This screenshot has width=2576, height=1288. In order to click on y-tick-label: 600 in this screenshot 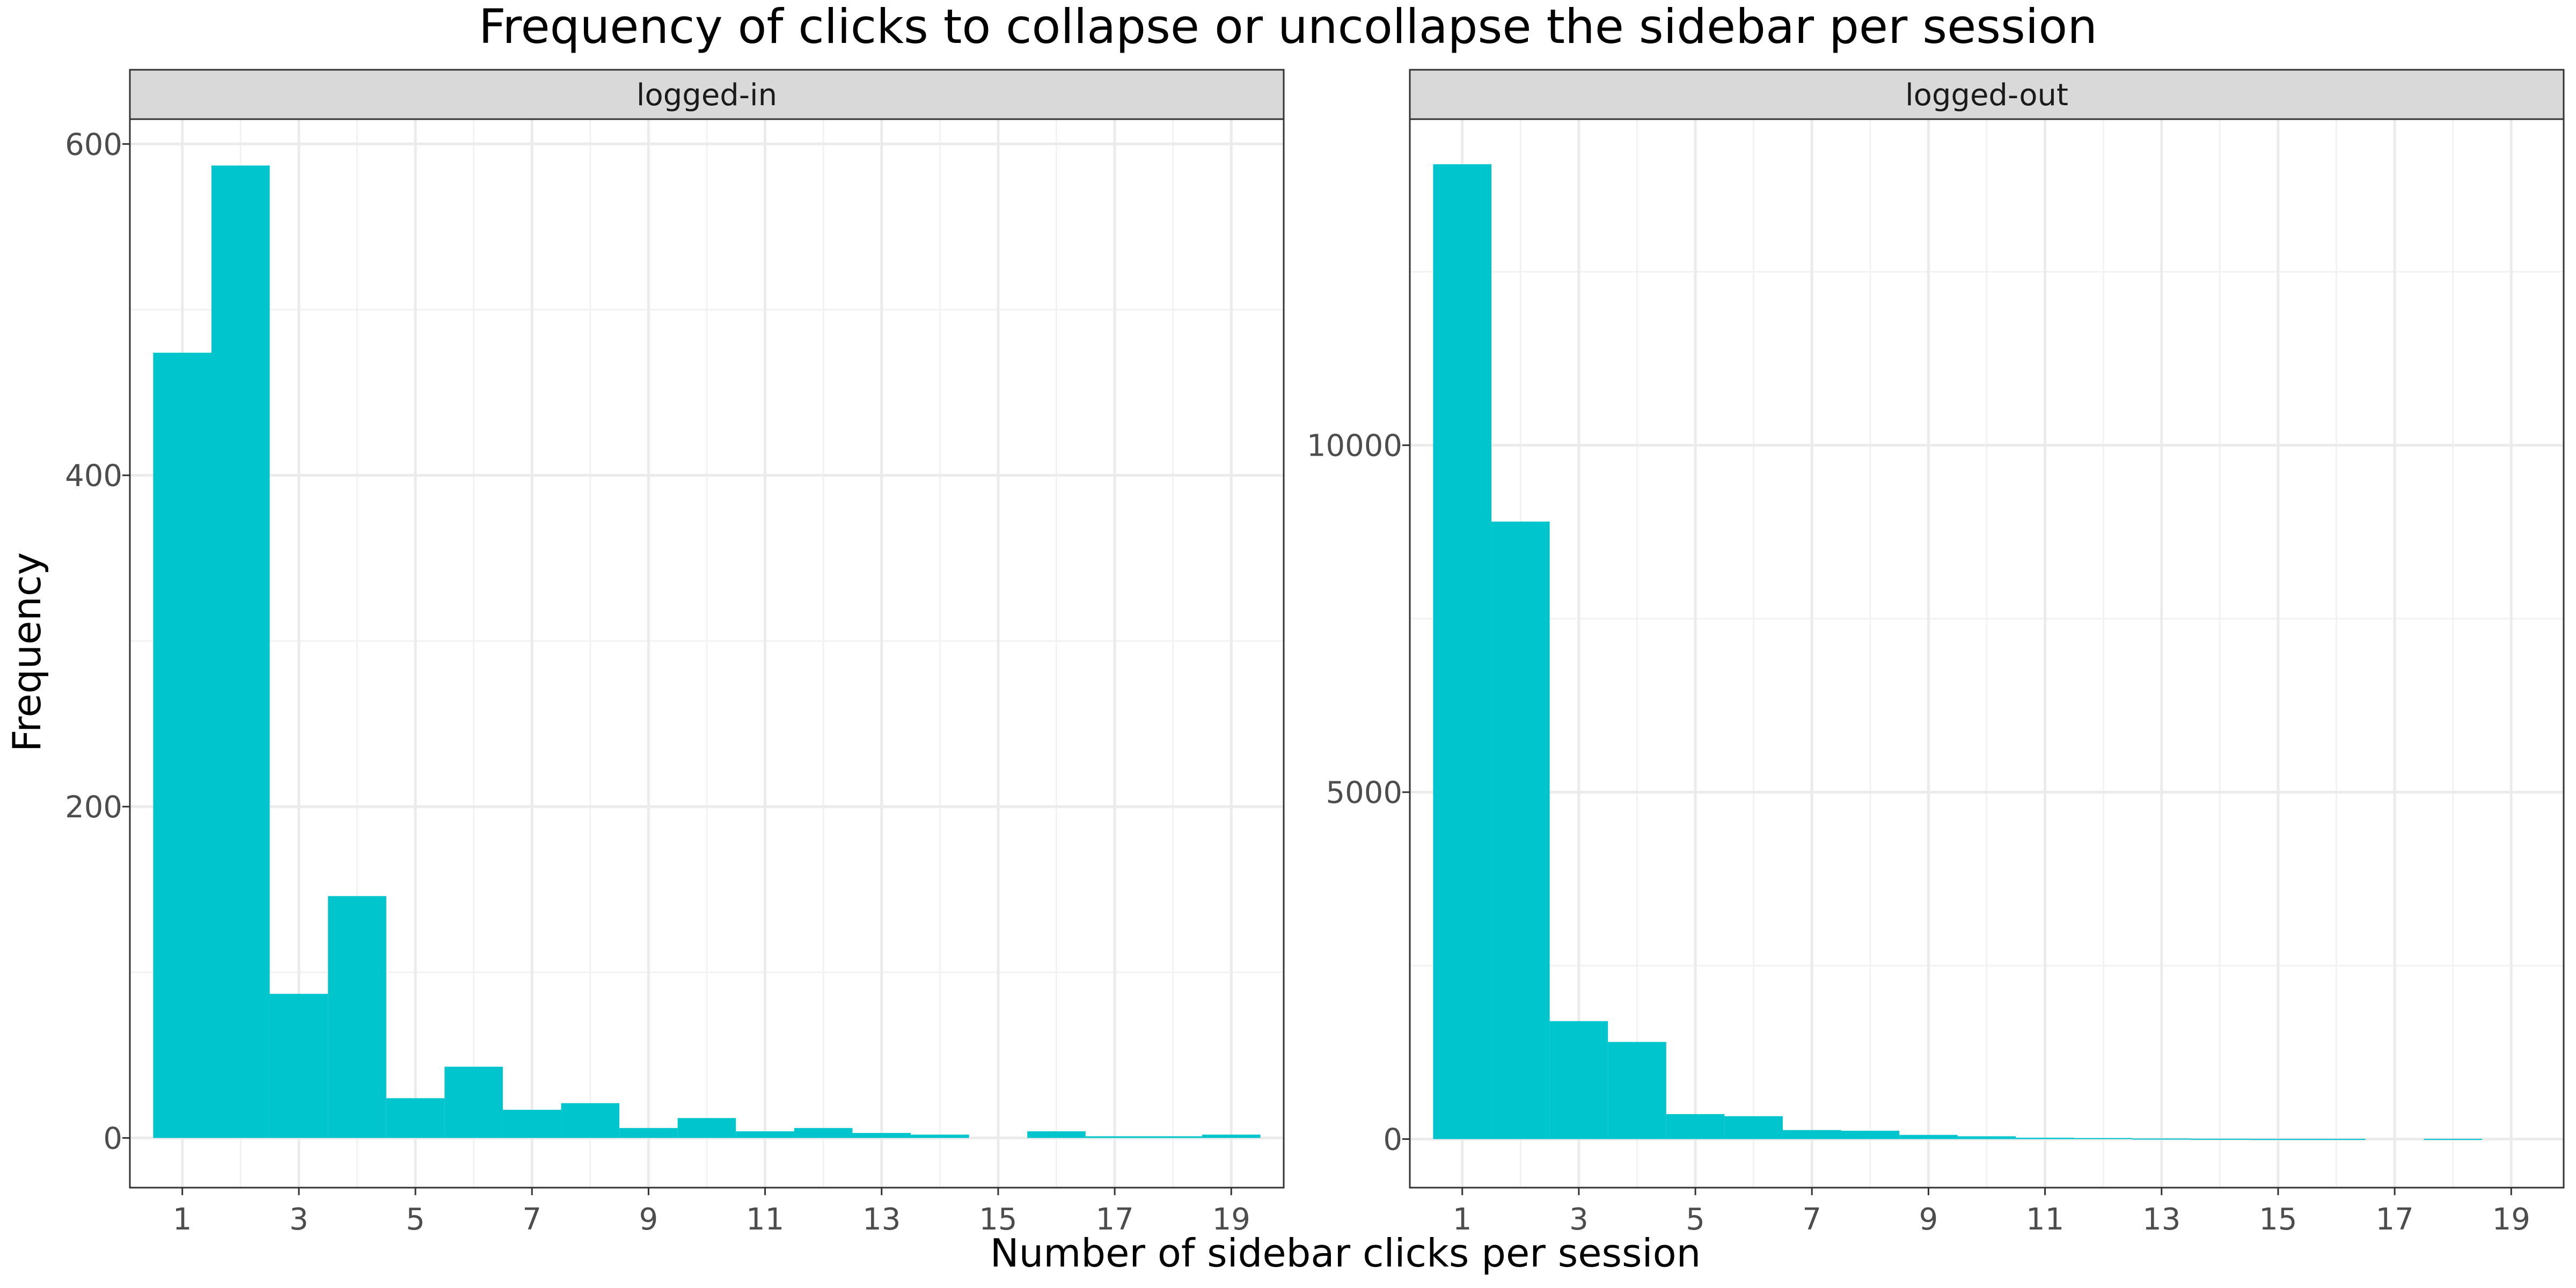, I will do `click(93, 144)`.